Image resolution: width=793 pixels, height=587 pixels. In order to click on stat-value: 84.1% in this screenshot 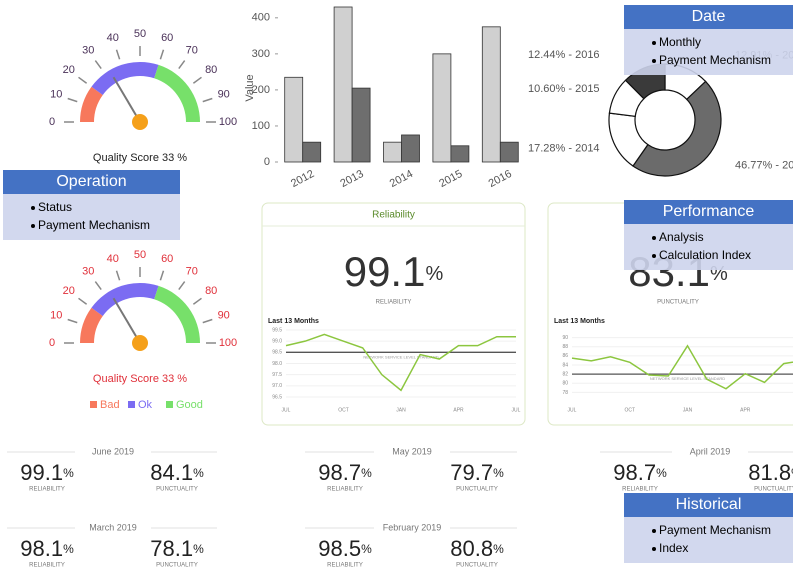, I will do `click(177, 472)`.